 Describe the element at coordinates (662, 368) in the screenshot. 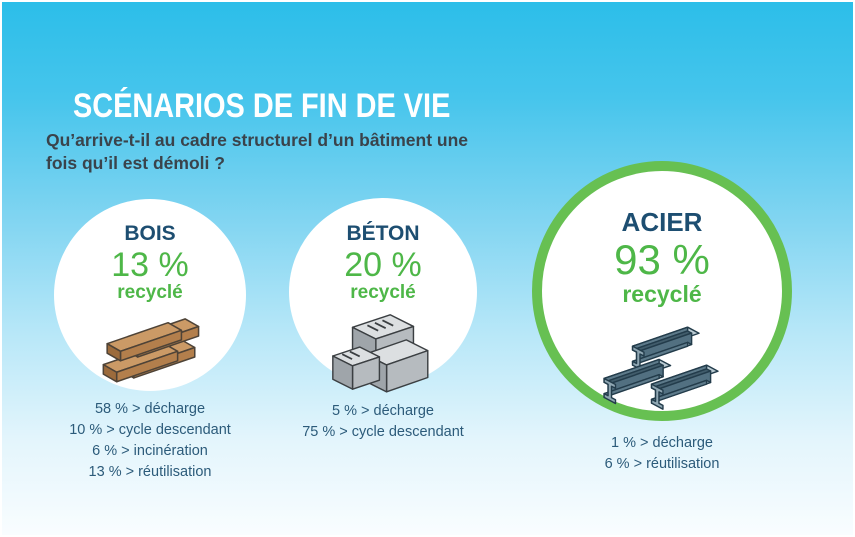

I see `steel-beams-icon` at that location.